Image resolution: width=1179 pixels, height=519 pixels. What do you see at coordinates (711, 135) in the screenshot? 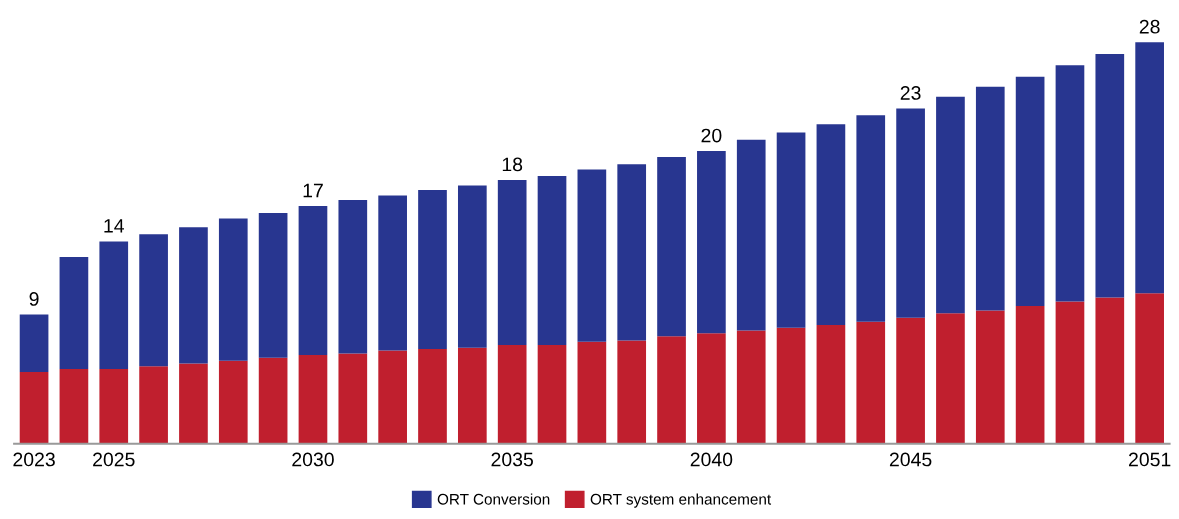
I see `annotation: 20` at bounding box center [711, 135].